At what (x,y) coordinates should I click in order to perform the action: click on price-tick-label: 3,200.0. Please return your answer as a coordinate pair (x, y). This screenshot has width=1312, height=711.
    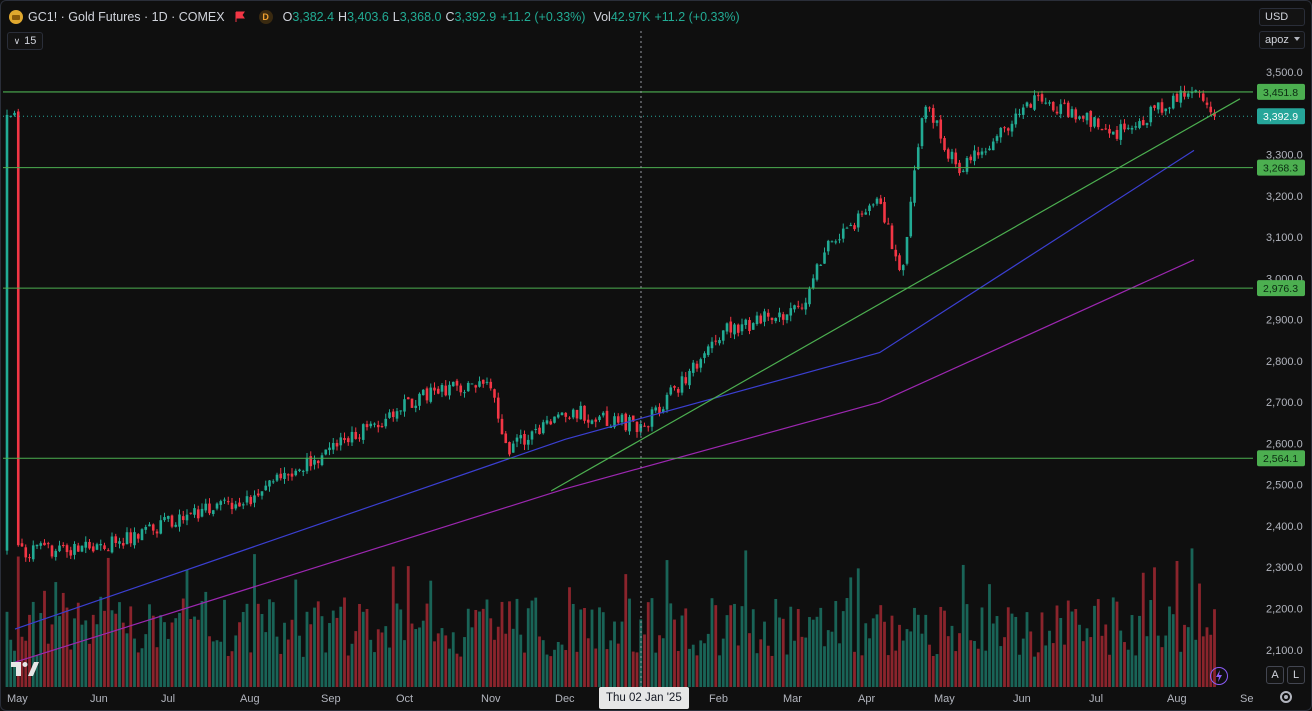
    Looking at the image, I should click on (1284, 197).